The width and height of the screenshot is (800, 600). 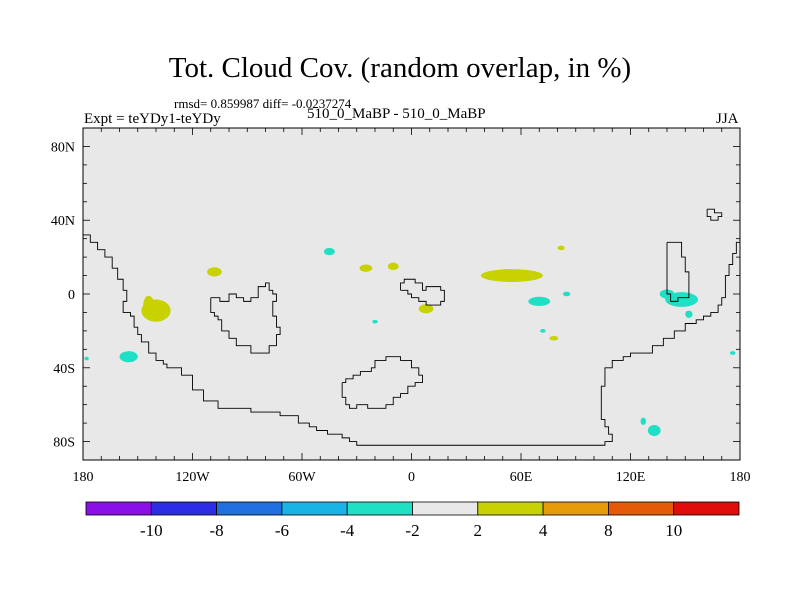 I want to click on y-tick-label: 80S, so click(x=64, y=443).